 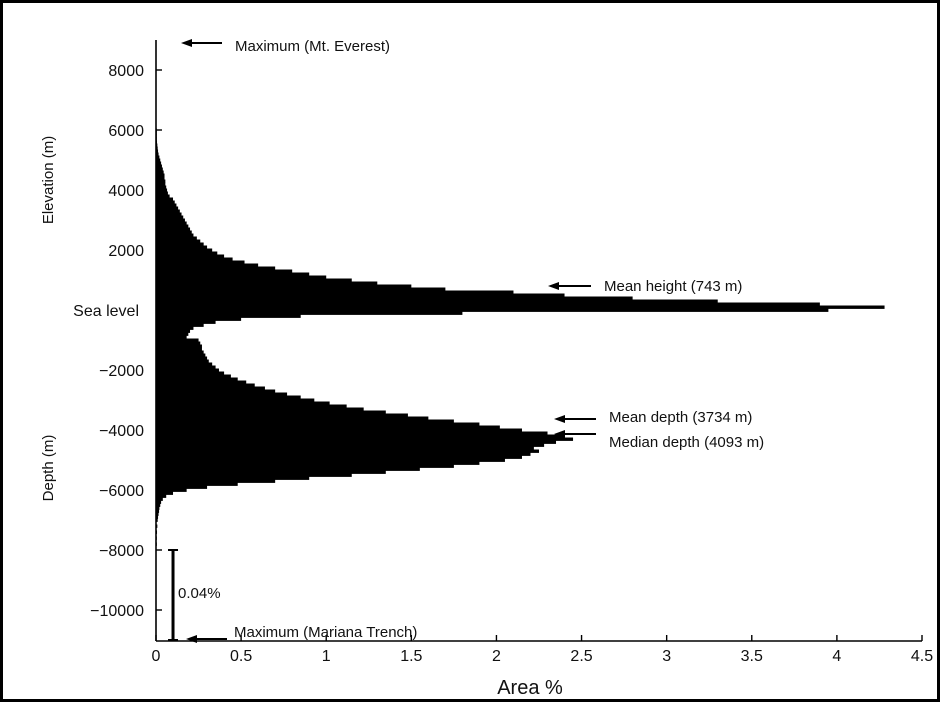 I want to click on x-tick-label: 4, so click(x=836, y=656).